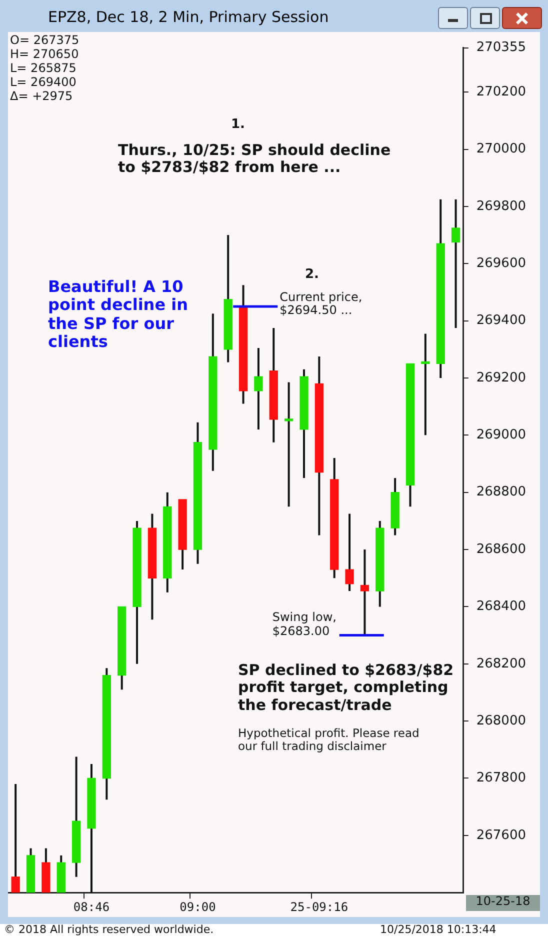 The image size is (548, 938). I want to click on y-tick-label: 268000, so click(501, 720).